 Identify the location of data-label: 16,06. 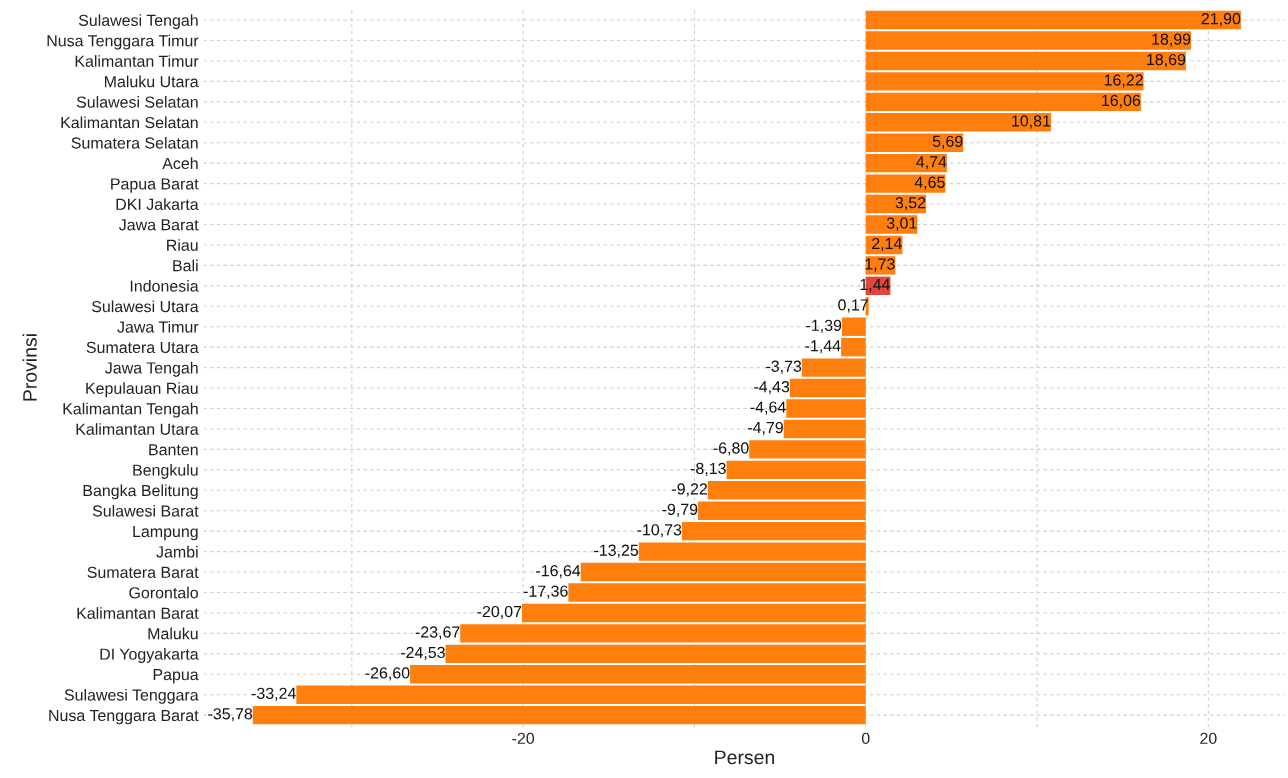
(1121, 101).